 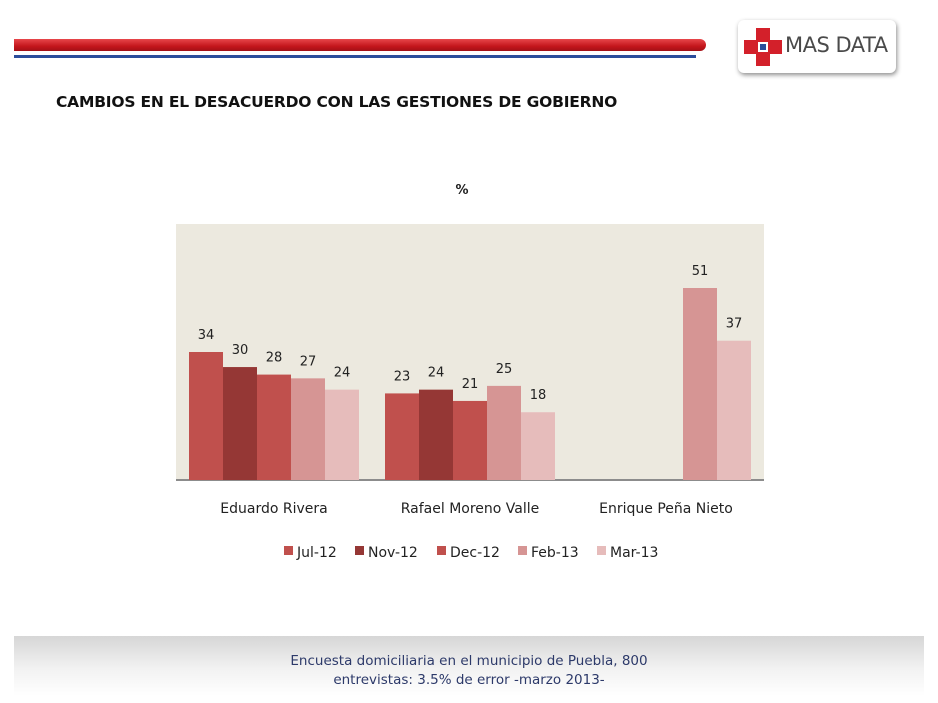 I want to click on data-label: 37, so click(x=734, y=324).